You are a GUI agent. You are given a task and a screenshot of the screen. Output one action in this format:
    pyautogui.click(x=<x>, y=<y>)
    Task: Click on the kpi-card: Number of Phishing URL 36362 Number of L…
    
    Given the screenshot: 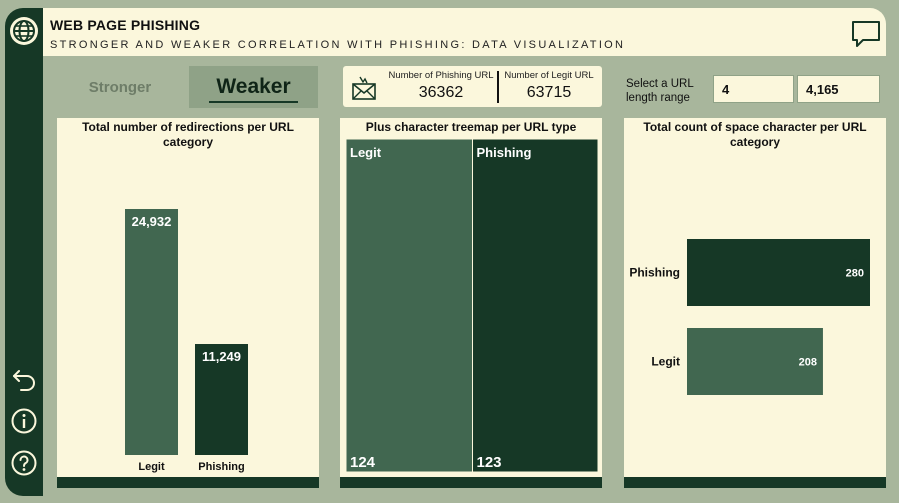 What is the action you would take?
    pyautogui.click(x=472, y=86)
    